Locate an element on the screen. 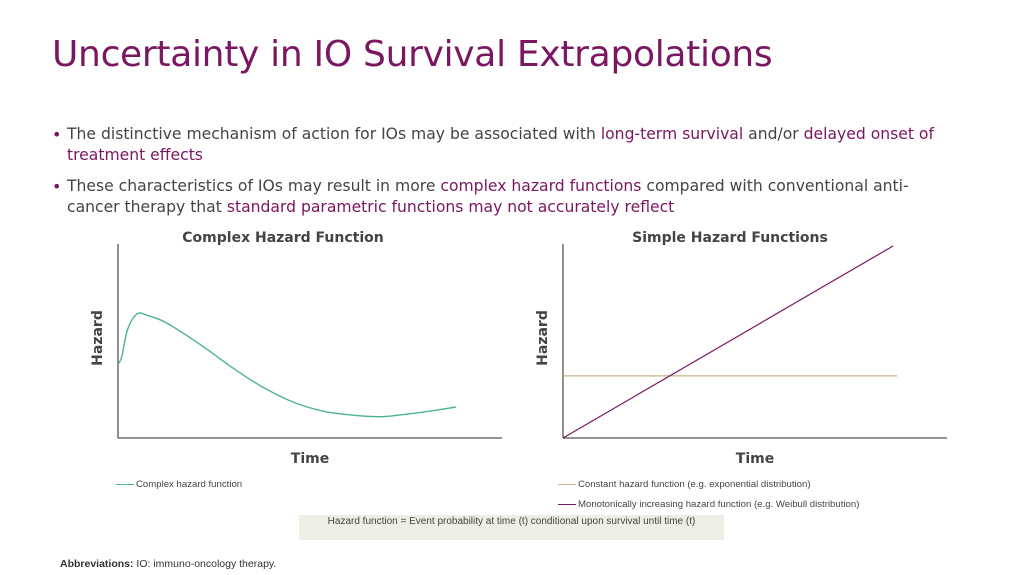 Image resolution: width=1024 pixels, height=575 pixels. abbreviations-label: Abbreviations: is located at coordinates (97, 564).